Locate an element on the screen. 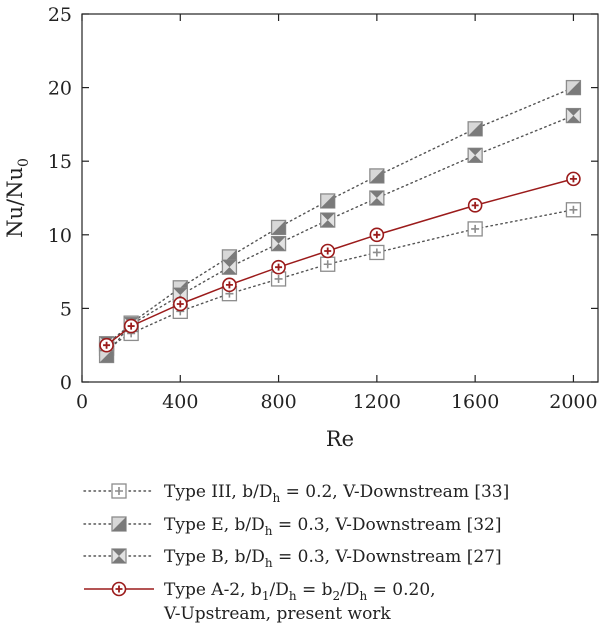 The image size is (600, 633). legend-label-subscript: 1 is located at coordinates (266, 596).